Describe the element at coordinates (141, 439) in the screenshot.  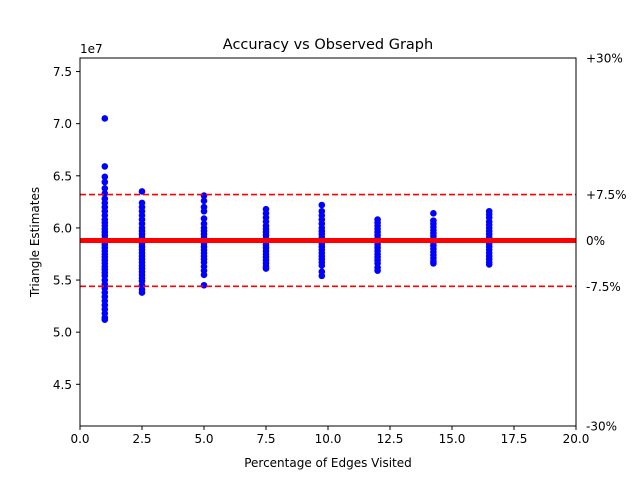
I see `x-tick-label: 2.5` at that location.